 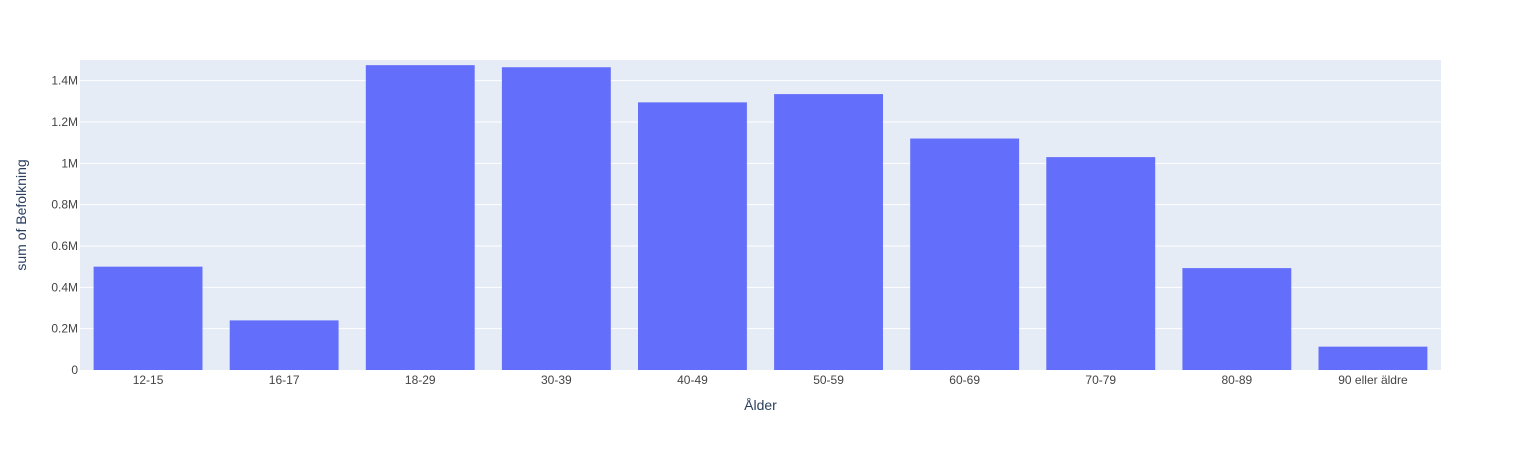 What do you see at coordinates (64, 225) in the screenshot?
I see `y-axis-ticks: 0 0.2M 0.4M 0.6M 0.8M 1M 1.2M 1.4M` at bounding box center [64, 225].